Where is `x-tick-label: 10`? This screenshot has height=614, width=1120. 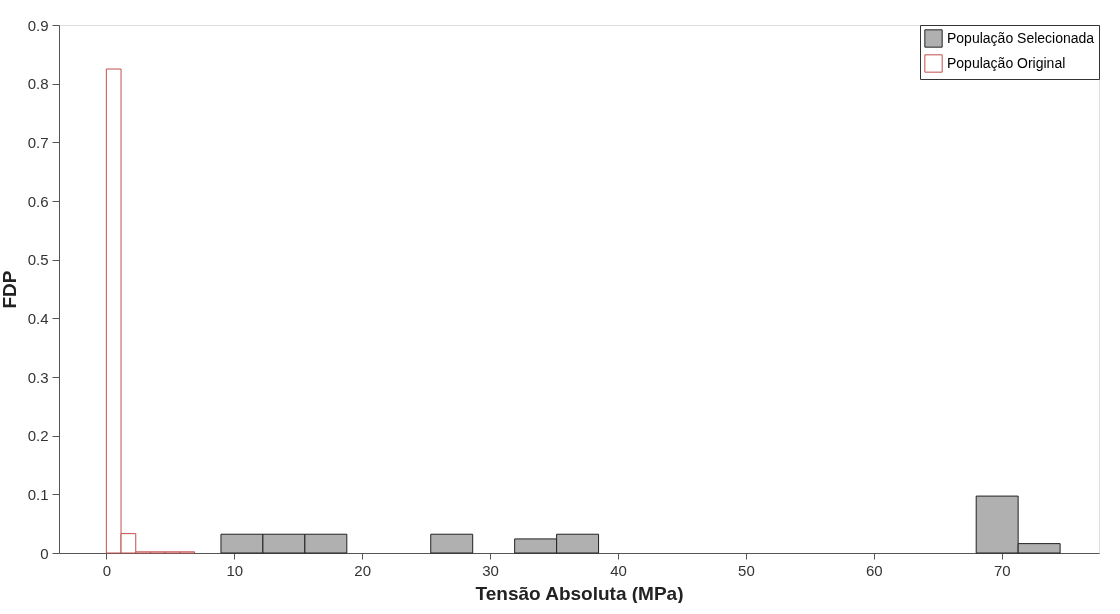
x-tick-label: 10 is located at coordinates (235, 570).